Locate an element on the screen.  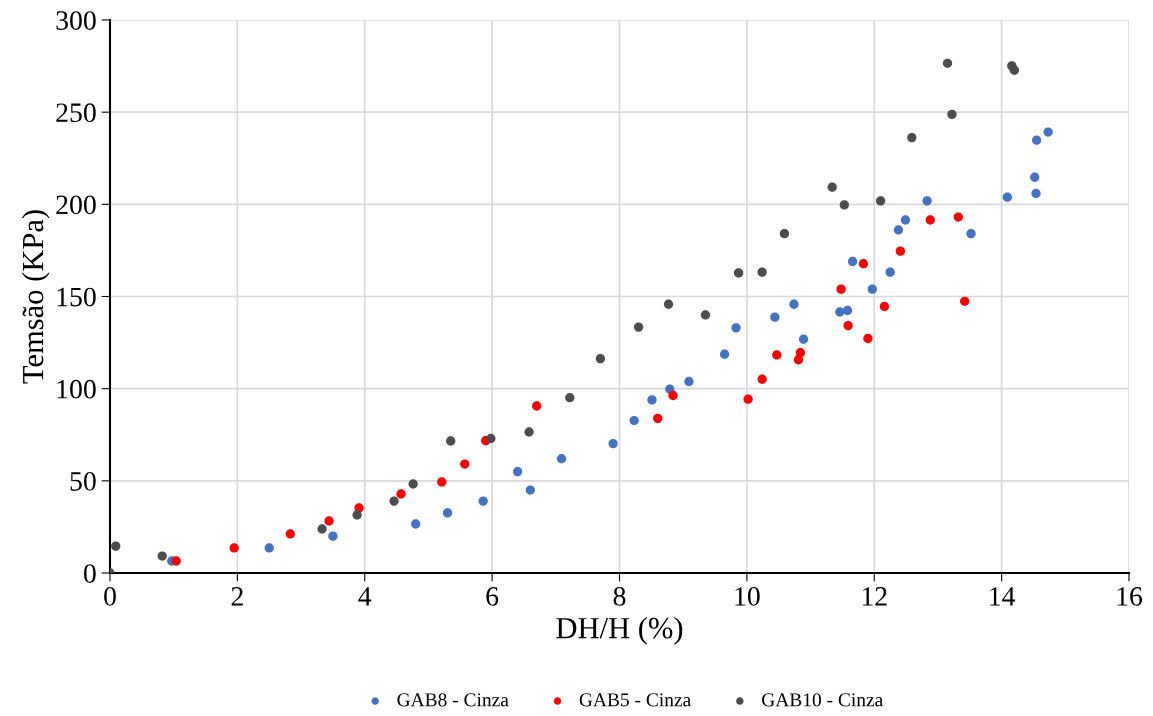
x-tick-label: 4 is located at coordinates (365, 596).